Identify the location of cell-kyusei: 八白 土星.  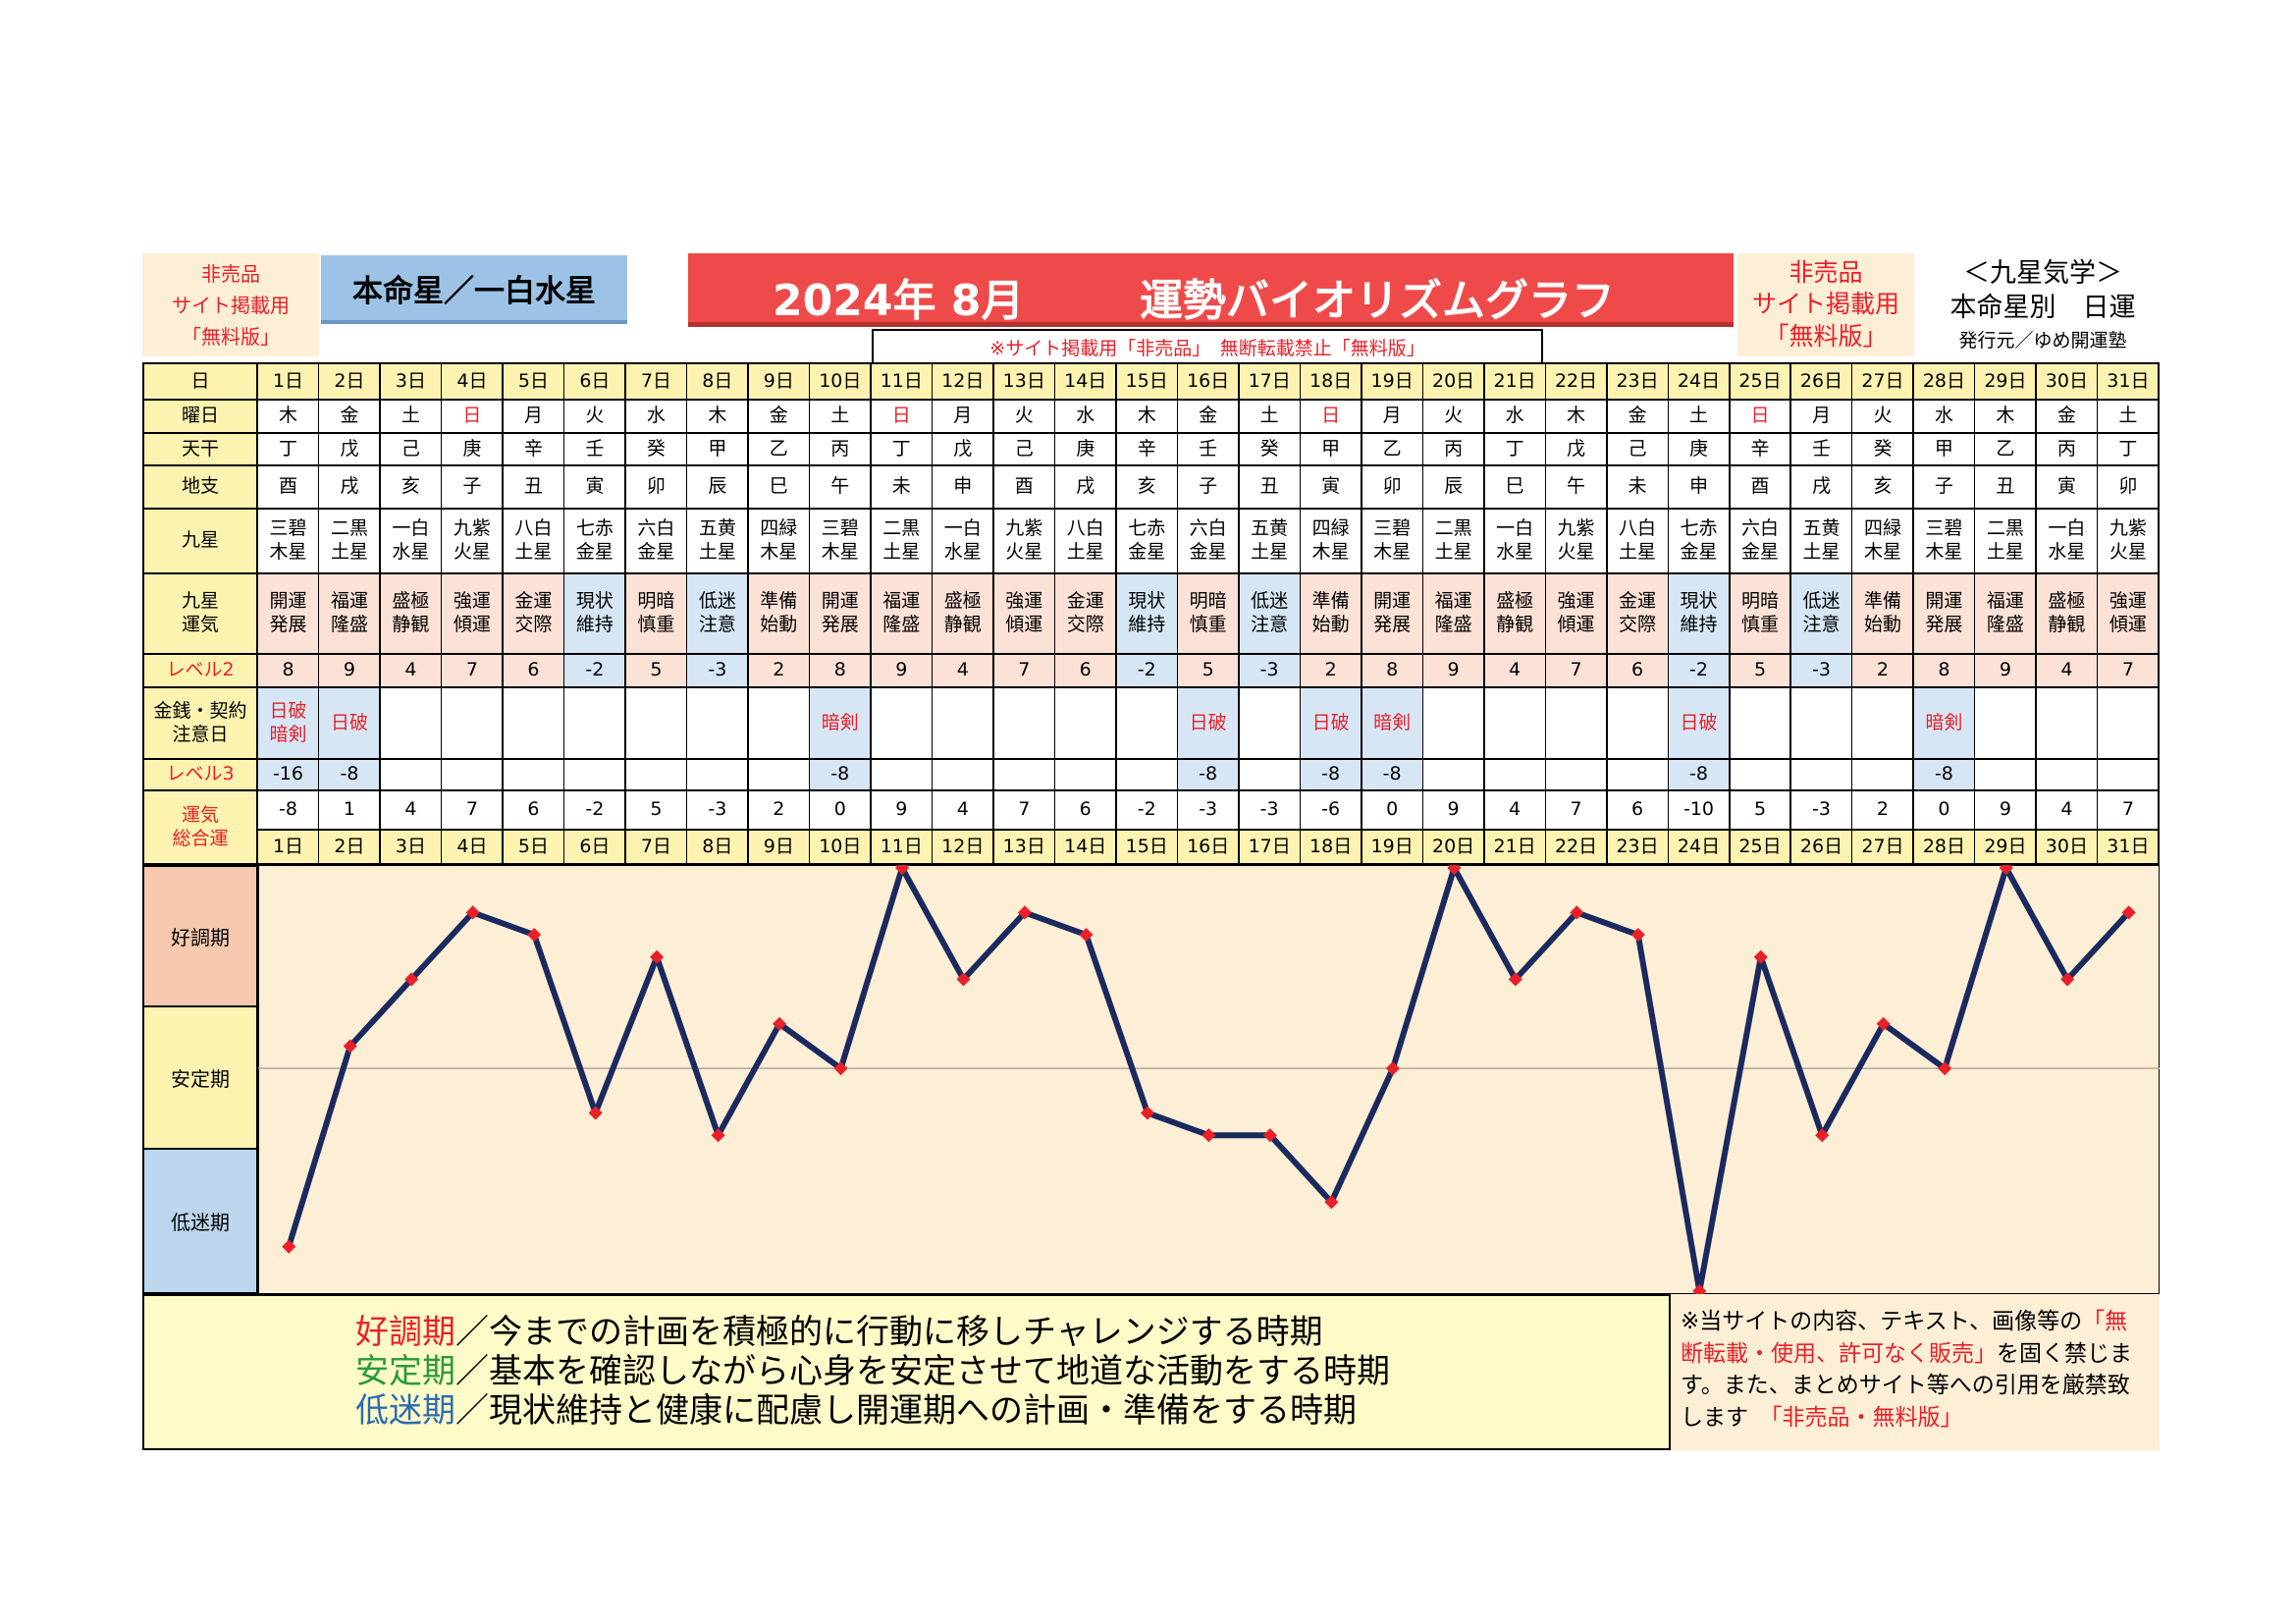
(534, 542).